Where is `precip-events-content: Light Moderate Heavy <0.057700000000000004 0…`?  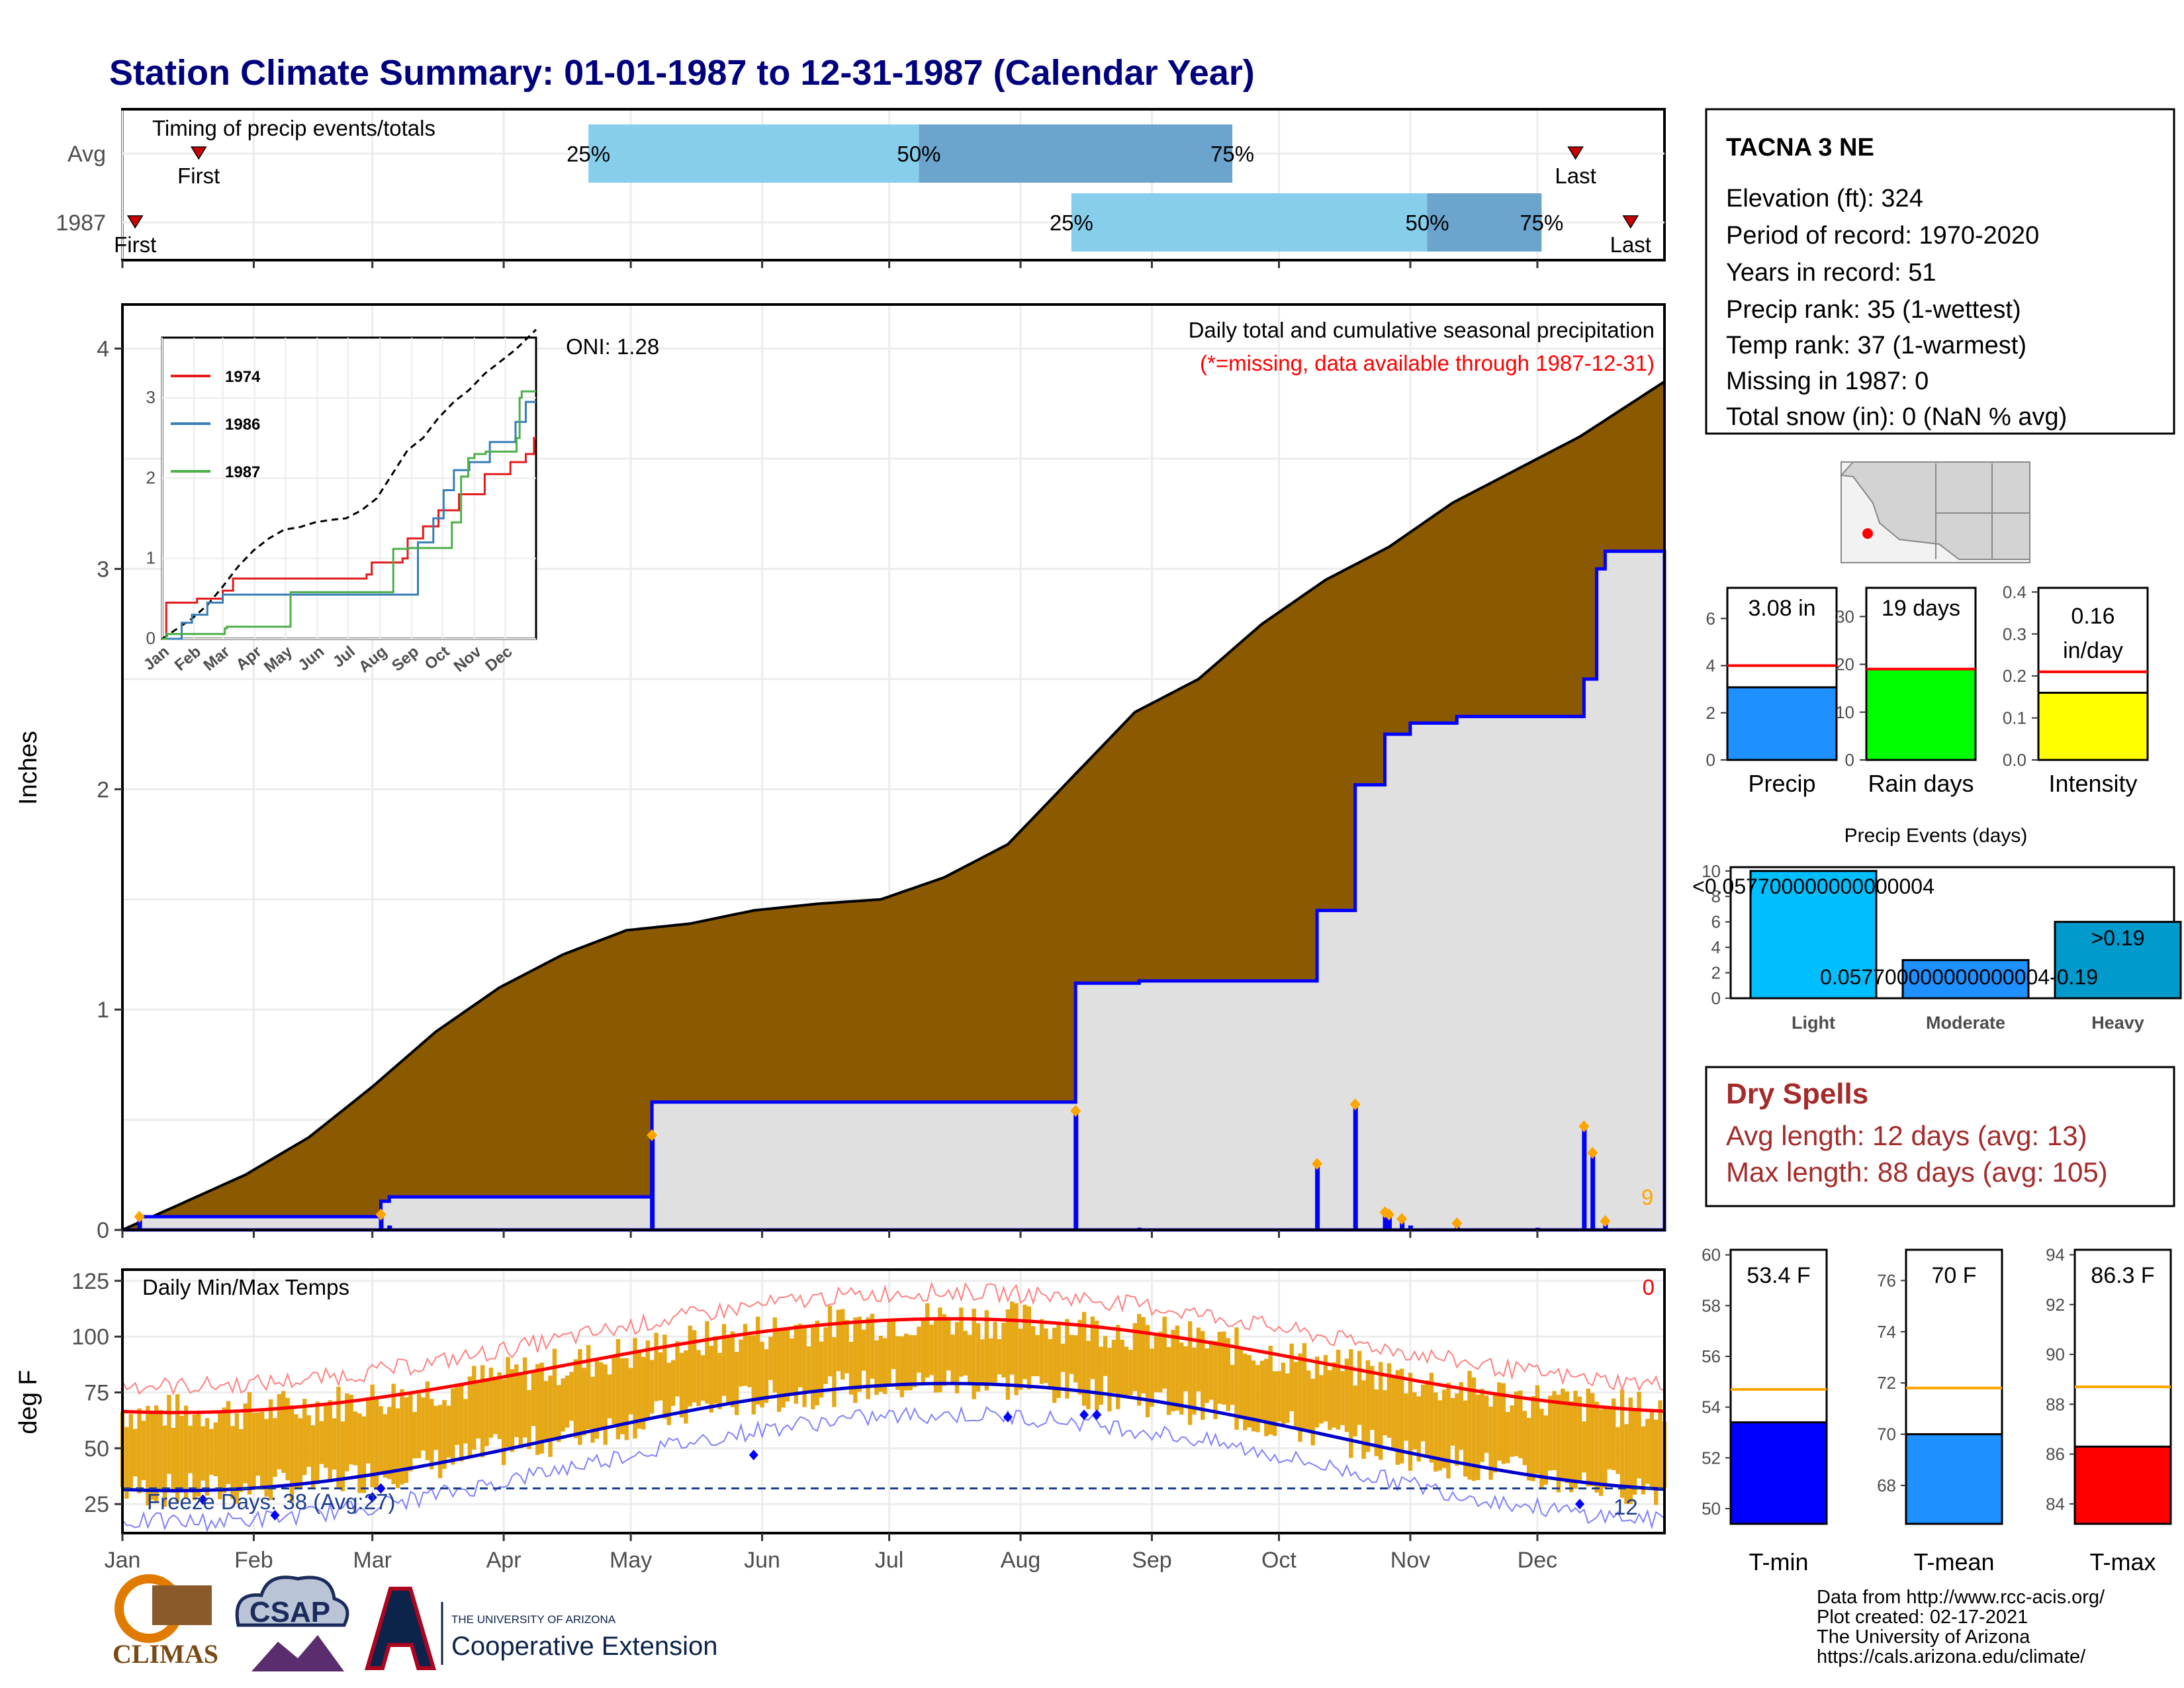
precip-events-content: Light Moderate Heavy <0.057700000000000004 0… is located at coordinates (1937, 947).